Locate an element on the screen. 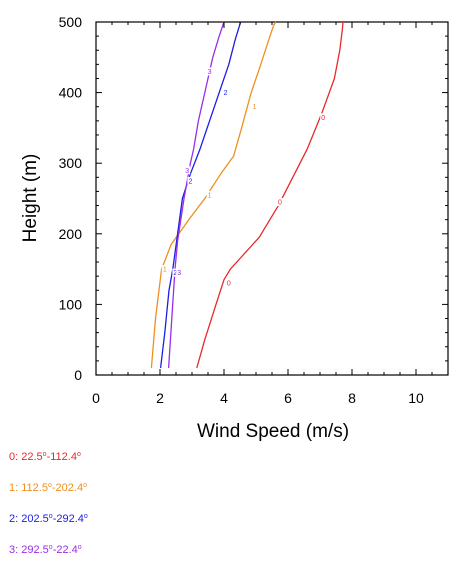 The width and height of the screenshot is (456, 576). legend-entry-range-end: -202.4 is located at coordinates (67, 488).